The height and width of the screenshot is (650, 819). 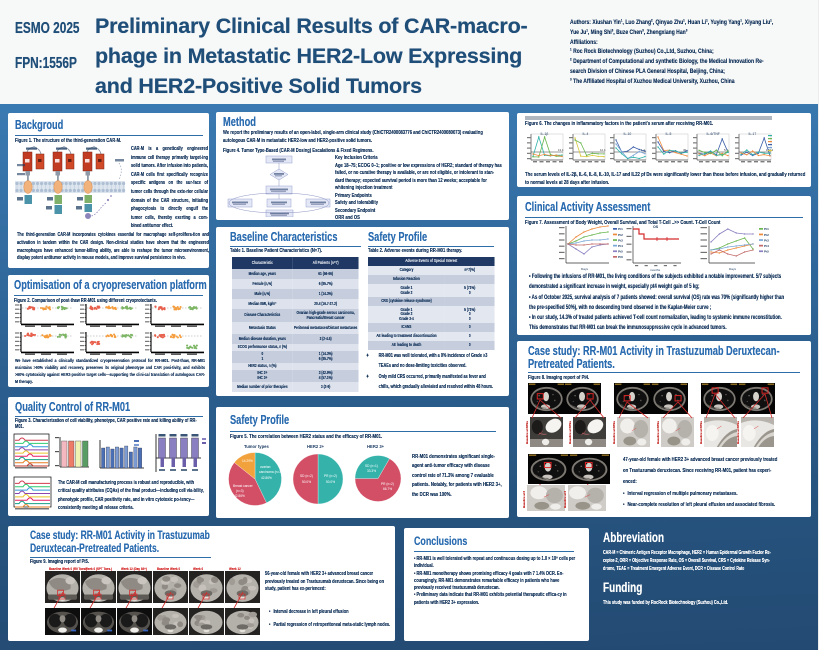 I want to click on svg-text: HER2 2+, so click(x=316, y=446).